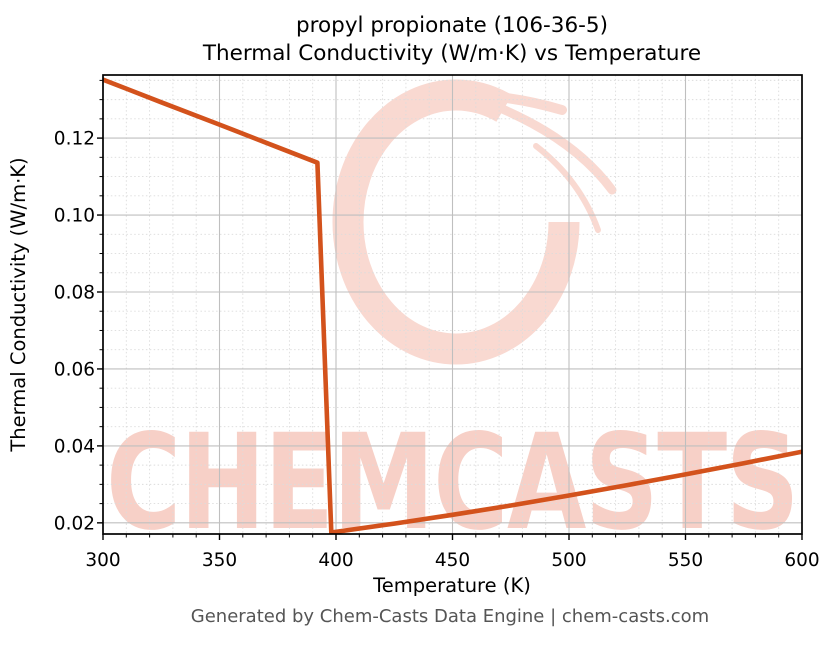  What do you see at coordinates (451, 585) in the screenshot?
I see `x-axis-label: Temperature (K)` at bounding box center [451, 585].